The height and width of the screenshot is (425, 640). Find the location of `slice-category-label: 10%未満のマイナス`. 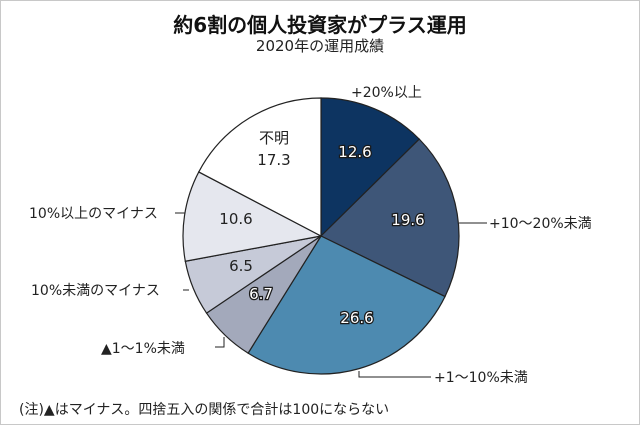

slice-category-label: 10%未満のマイナス is located at coordinates (95, 291).